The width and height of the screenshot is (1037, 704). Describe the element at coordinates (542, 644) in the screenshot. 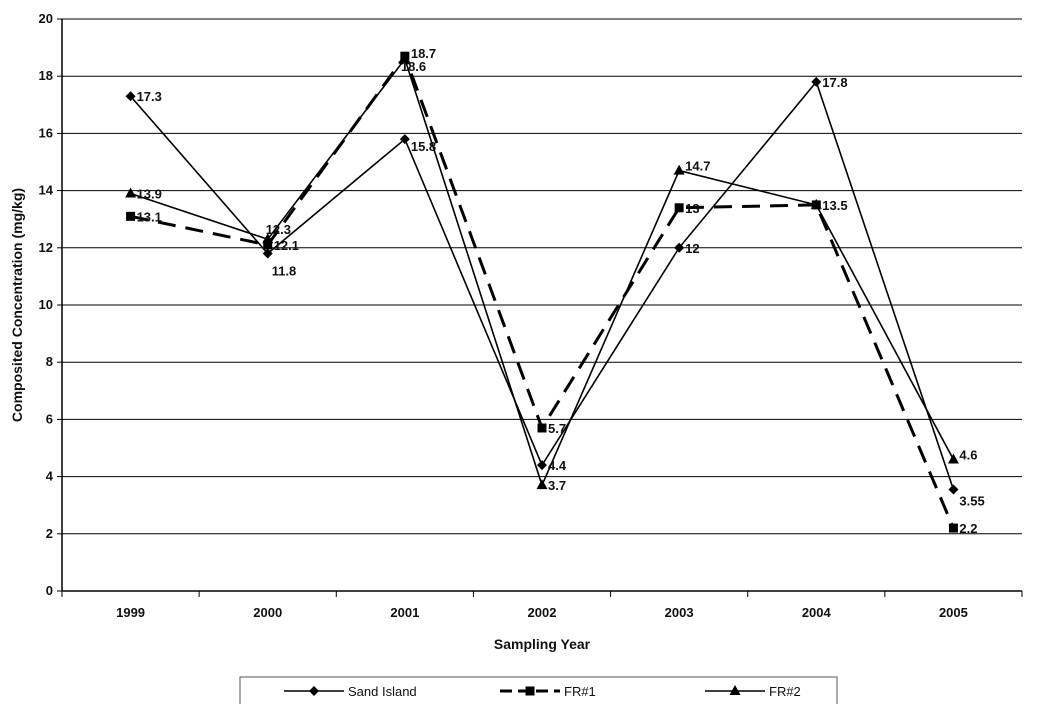

I see `x-axis-title: Sampling Year` at that location.